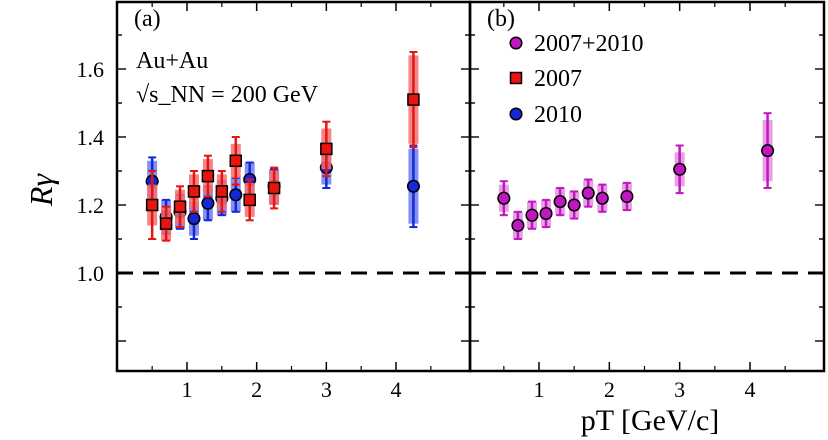 The width and height of the screenshot is (828, 440). What do you see at coordinates (256, 389) in the screenshot?
I see `x-tick-label-a-2: 2` at bounding box center [256, 389].